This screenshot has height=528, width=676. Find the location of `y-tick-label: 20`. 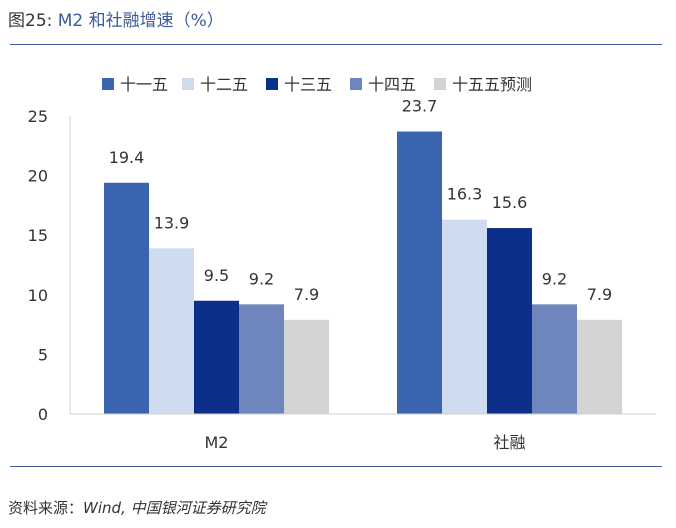

y-tick-label: 20 is located at coordinates (38, 176).